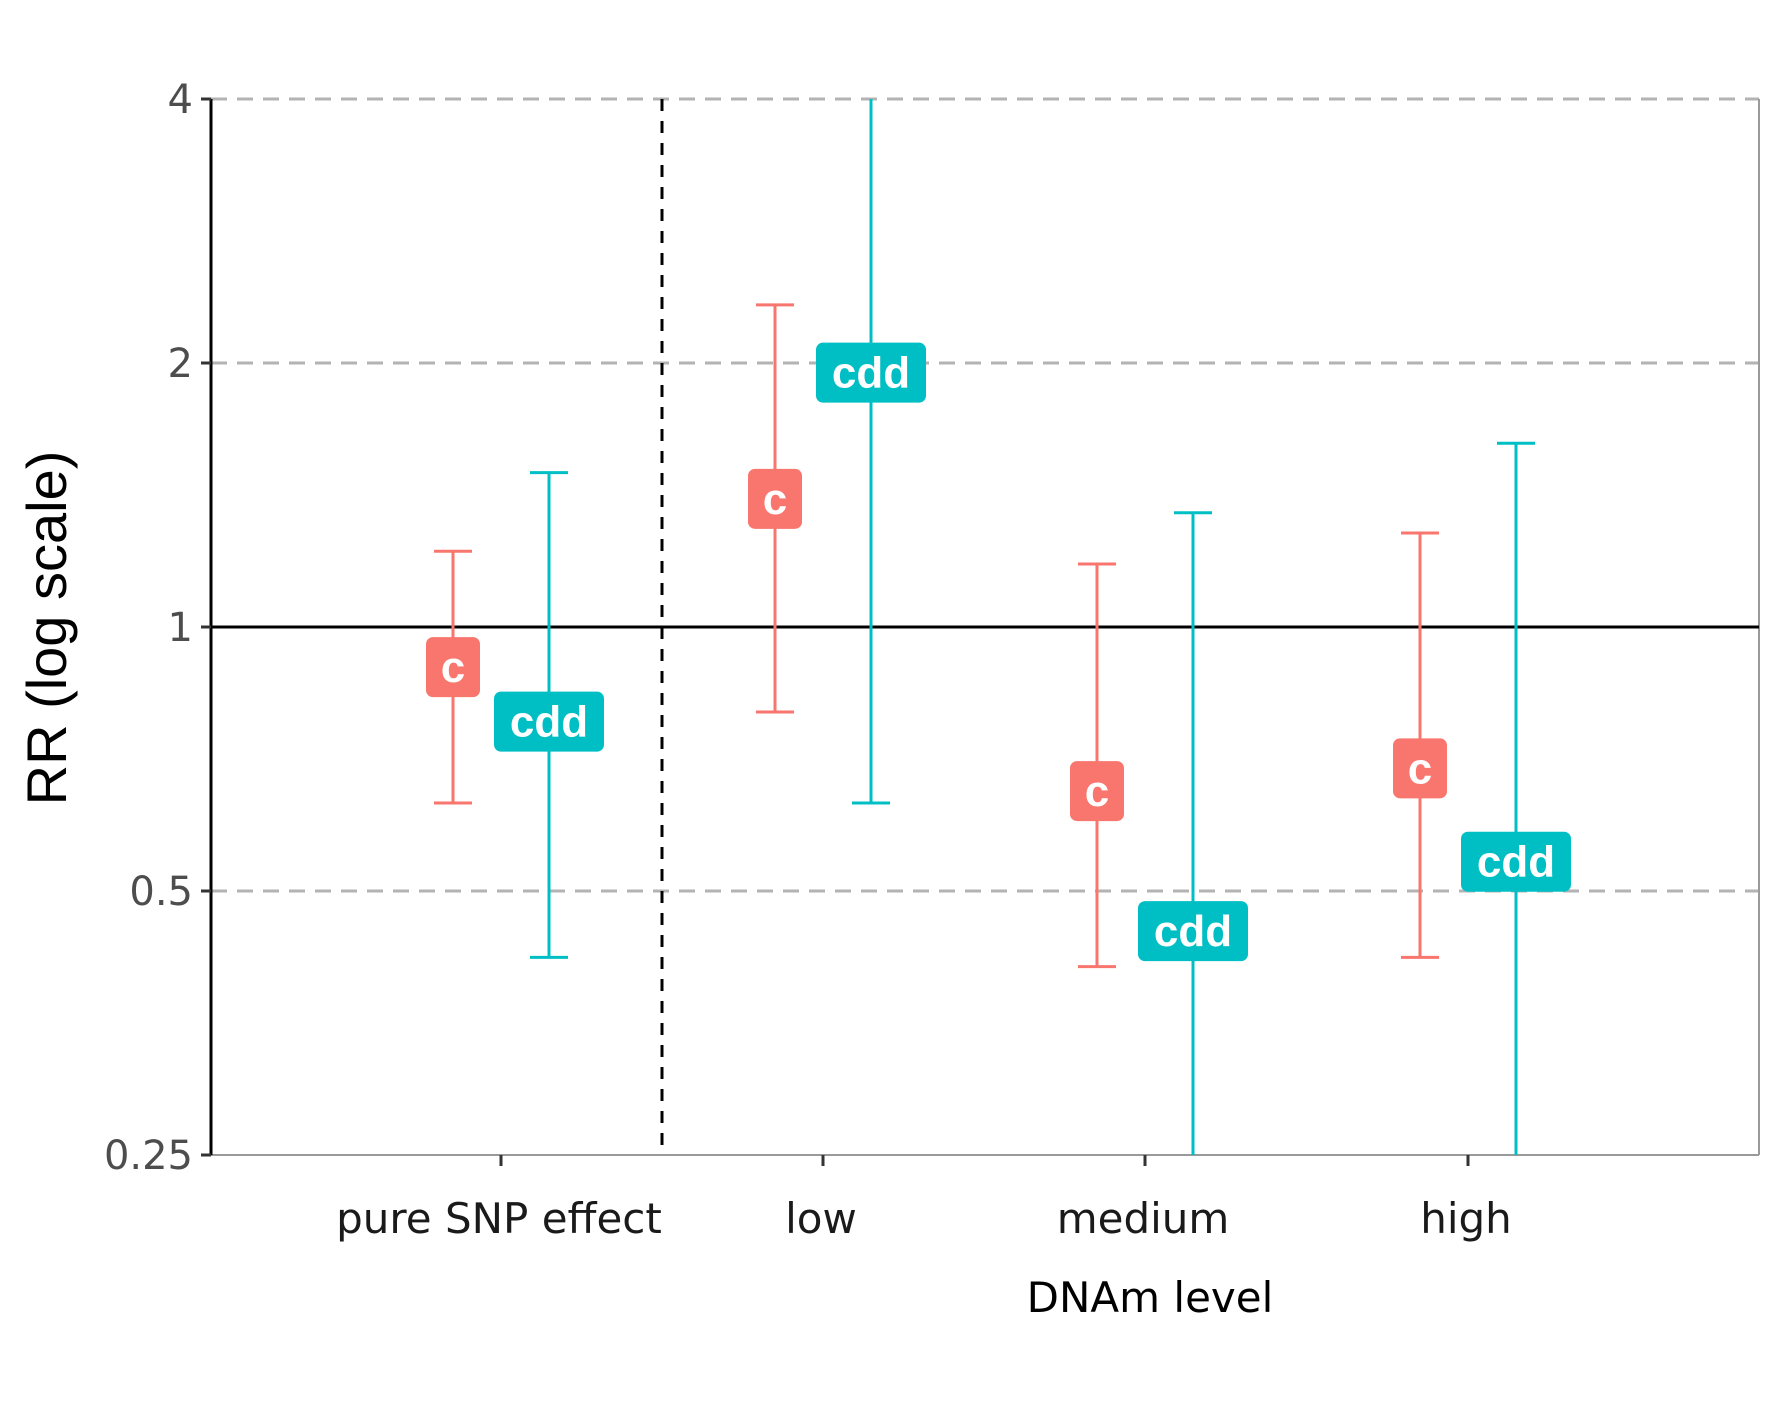 The width and height of the screenshot is (1771, 1417). I want to click on y-tick-label: 0.25, so click(148, 1156).